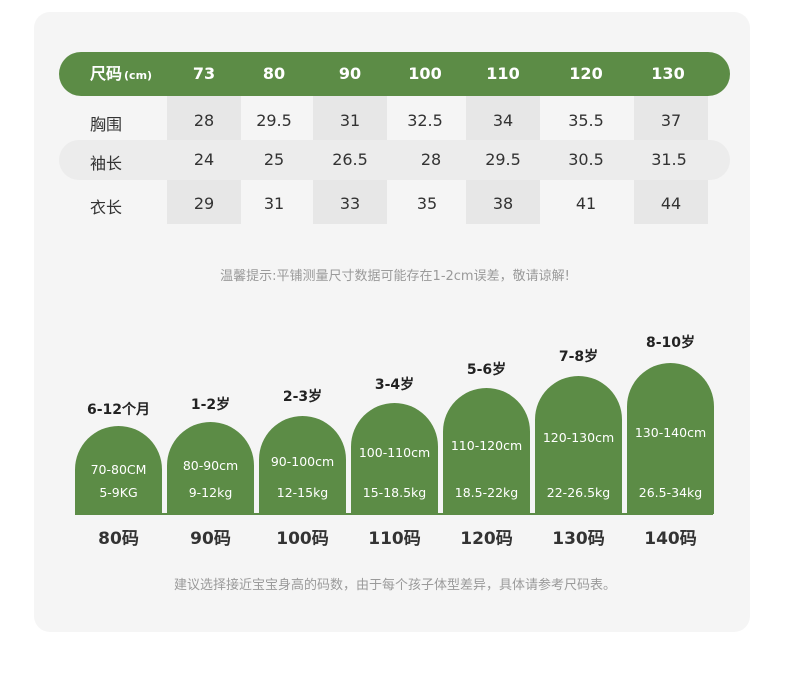  I want to click on size-advice-tip: 建议选择接近宝宝身高的码数，由于每个孩子体型差异，具体请参考尺码表。, so click(394, 585).